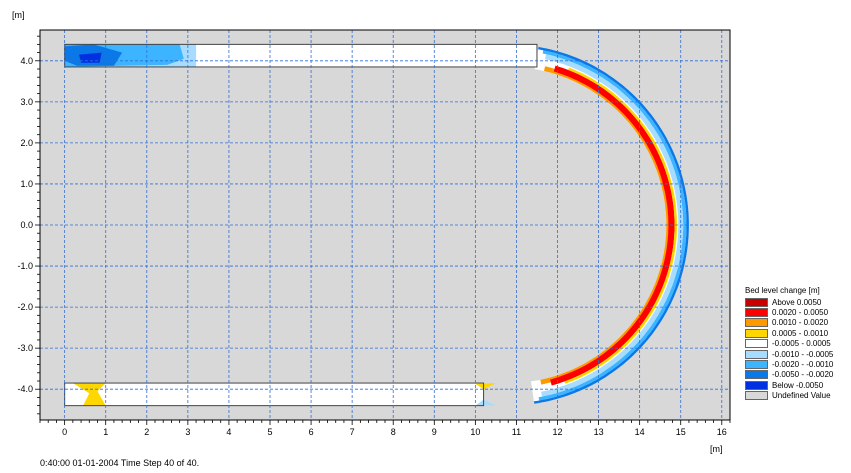  Describe the element at coordinates (803, 375) in the screenshot. I see `legend-label: -0.0050 - -0.0020` at that location.